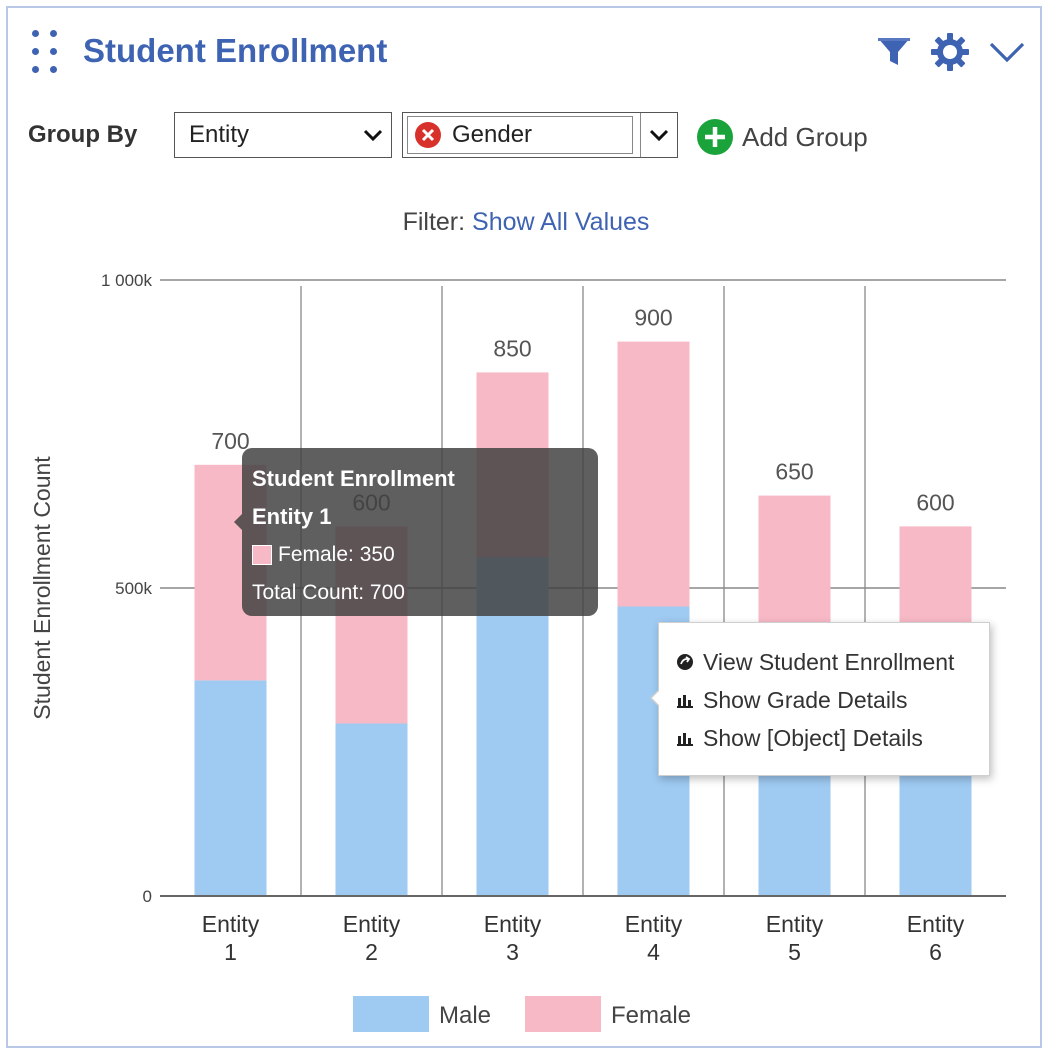 The image size is (1052, 1060). What do you see at coordinates (353, 478) in the screenshot?
I see `tooltip-title: Student Enrollment` at bounding box center [353, 478].